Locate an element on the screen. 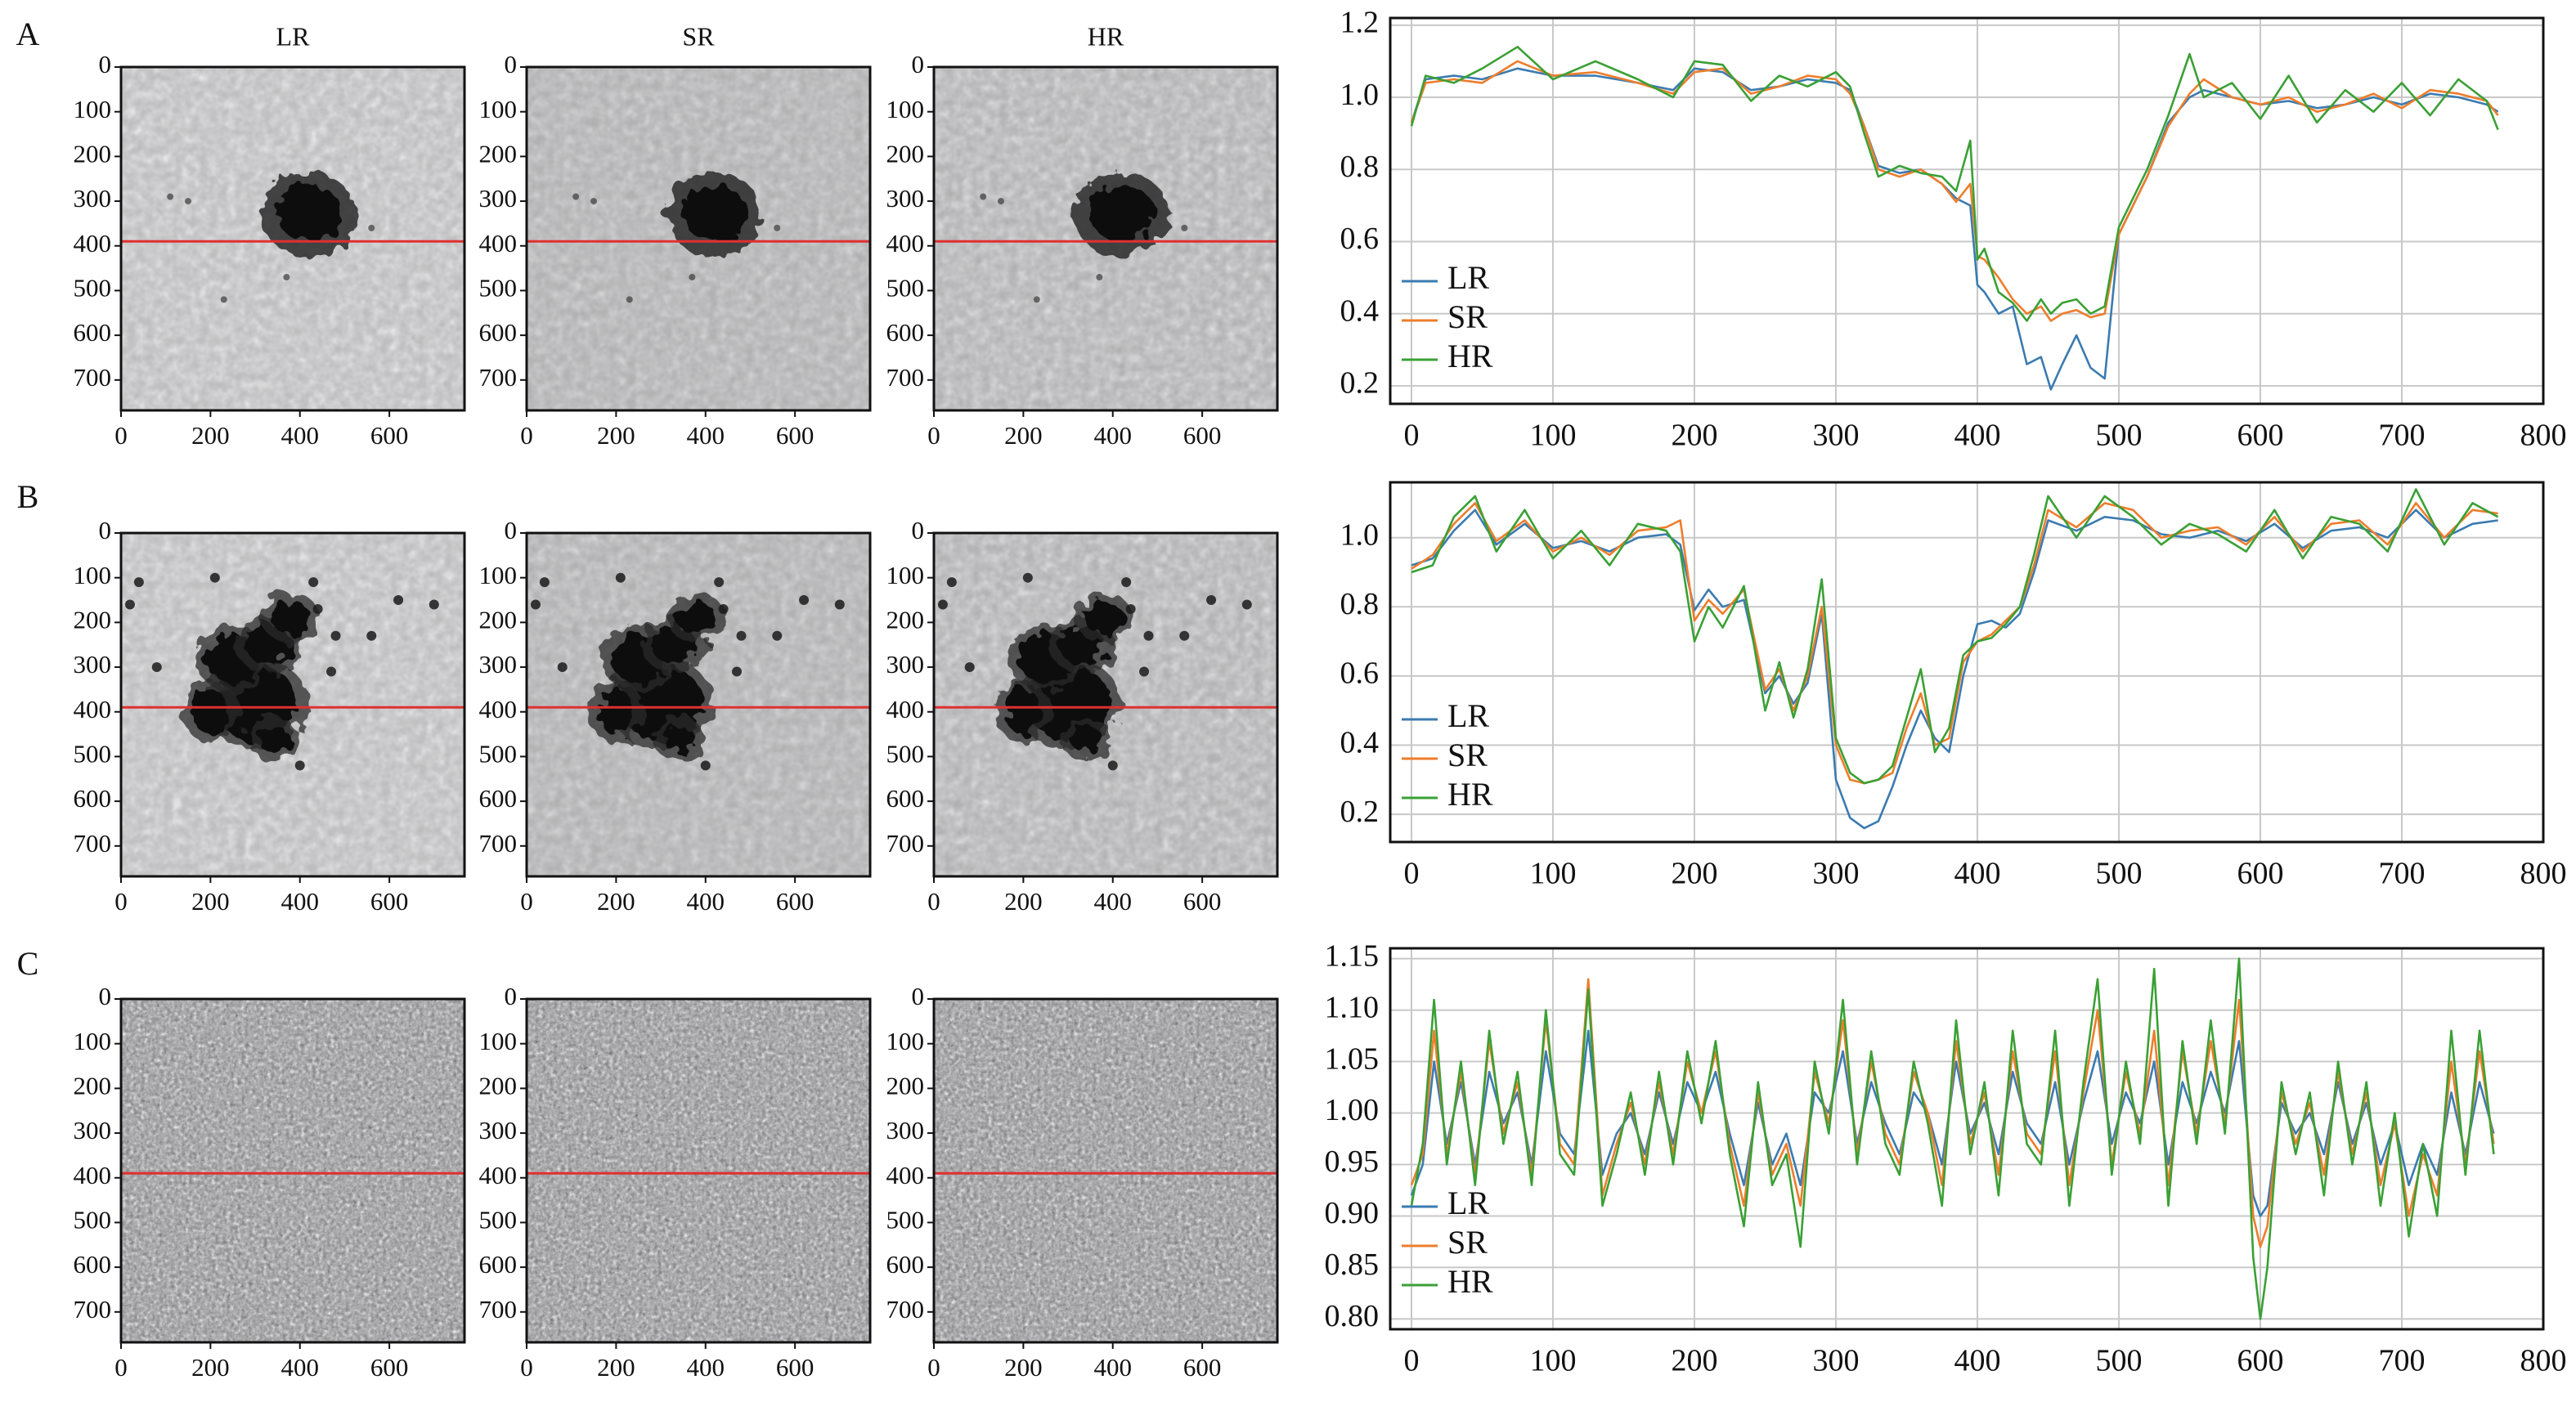  y-tick-label: 700 is located at coordinates (93, 377).